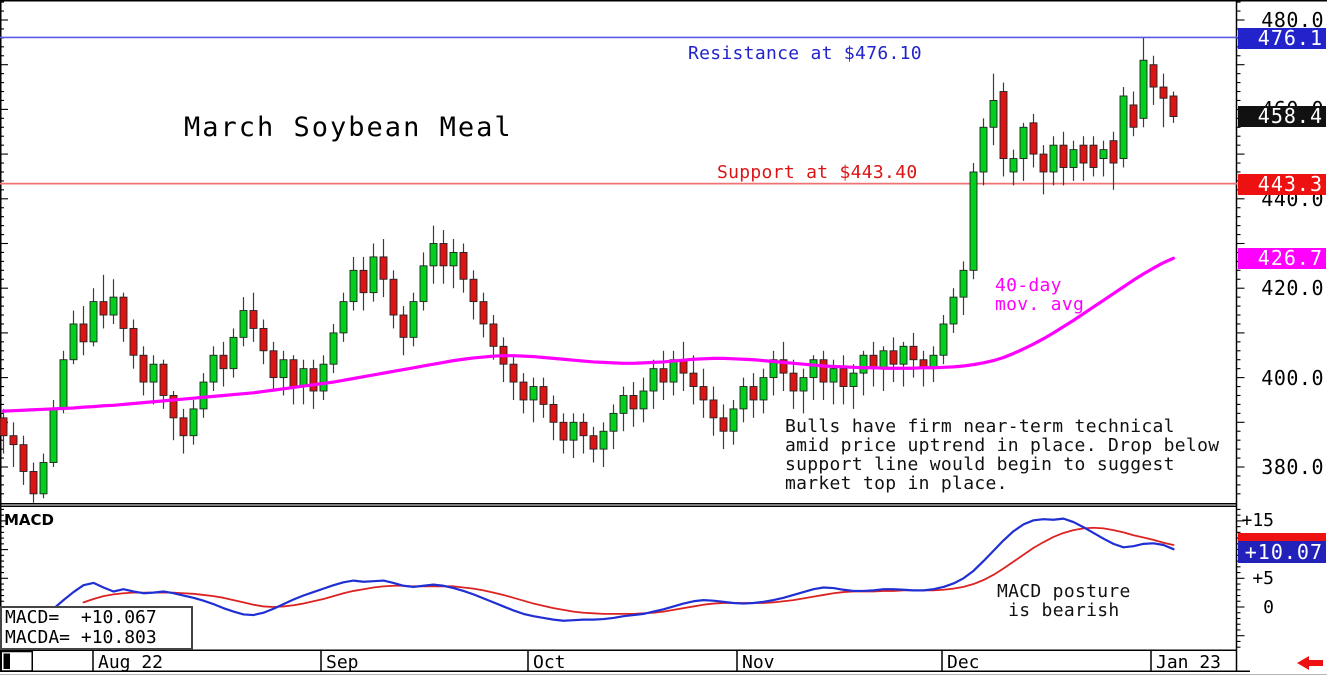 The image size is (1327, 678). What do you see at coordinates (348, 127) in the screenshot?
I see `chart-title: March Soybean Meal` at bounding box center [348, 127].